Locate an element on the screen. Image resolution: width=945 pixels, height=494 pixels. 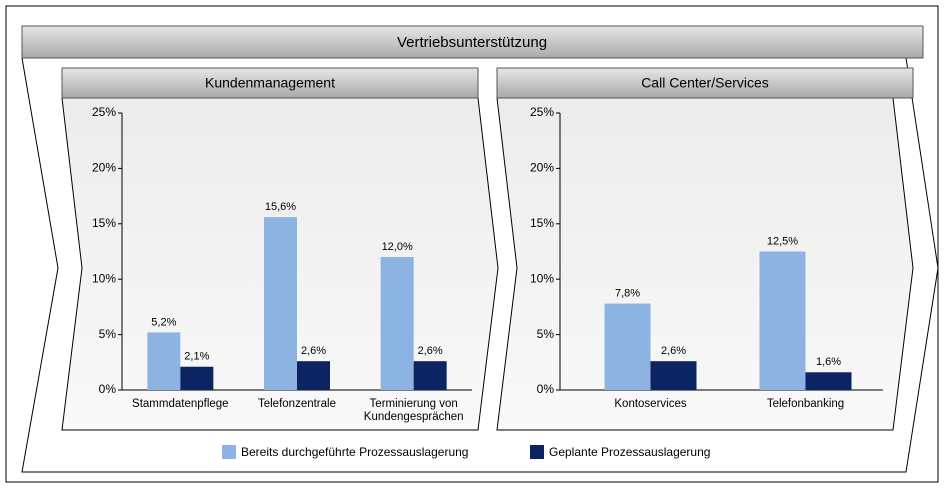
panel-title: Call Center/Services is located at coordinates (705, 83).